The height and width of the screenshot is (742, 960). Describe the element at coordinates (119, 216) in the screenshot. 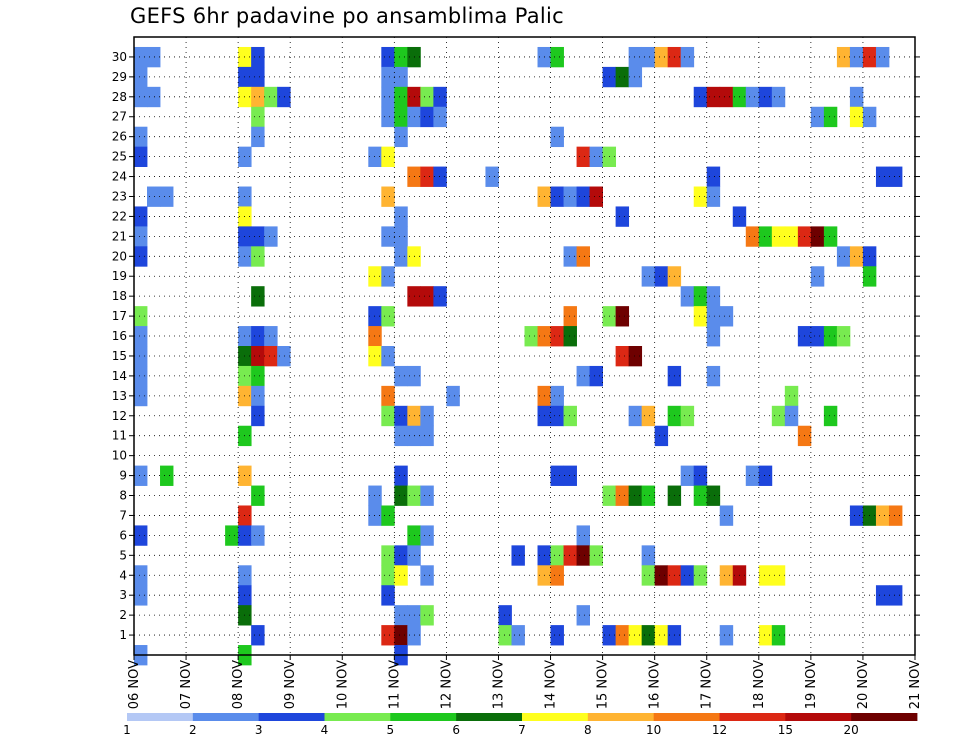

I see `y-tick-label: 22` at that location.